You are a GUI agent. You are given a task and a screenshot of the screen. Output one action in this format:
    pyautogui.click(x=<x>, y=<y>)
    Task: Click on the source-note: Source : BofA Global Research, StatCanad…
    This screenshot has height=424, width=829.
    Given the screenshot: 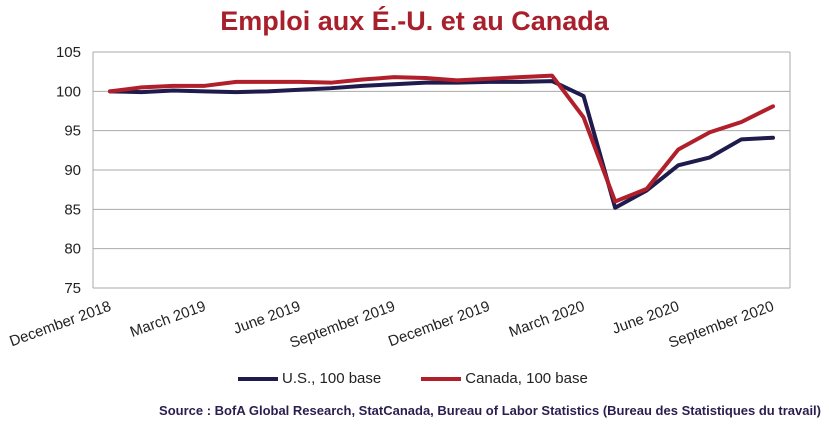 What is the action you would take?
    pyautogui.click(x=490, y=410)
    